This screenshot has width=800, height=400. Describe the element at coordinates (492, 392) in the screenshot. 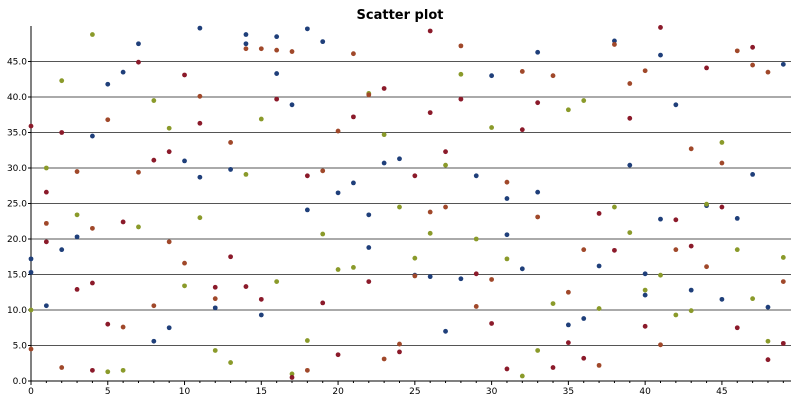

I see `x-tick-label: 30` at that location.